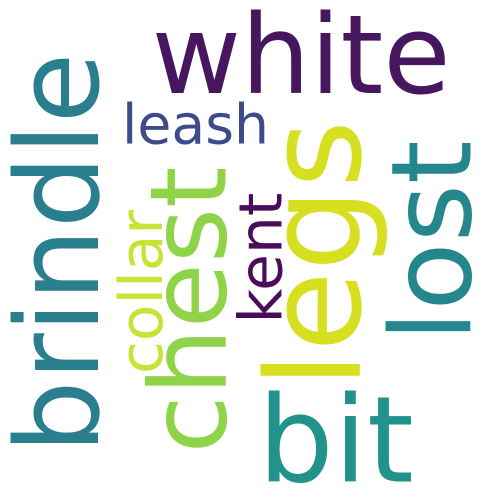 This screenshot has height=500, width=500. I want to click on word-kent: kent, so click(262, 257).